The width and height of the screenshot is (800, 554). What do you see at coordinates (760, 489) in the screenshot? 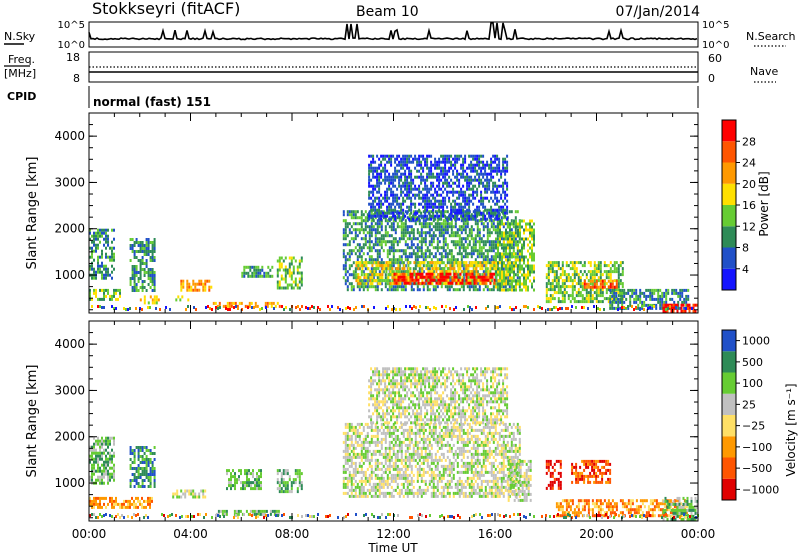
I see `velocity-colorbar-tick: −1000` at bounding box center [760, 489].